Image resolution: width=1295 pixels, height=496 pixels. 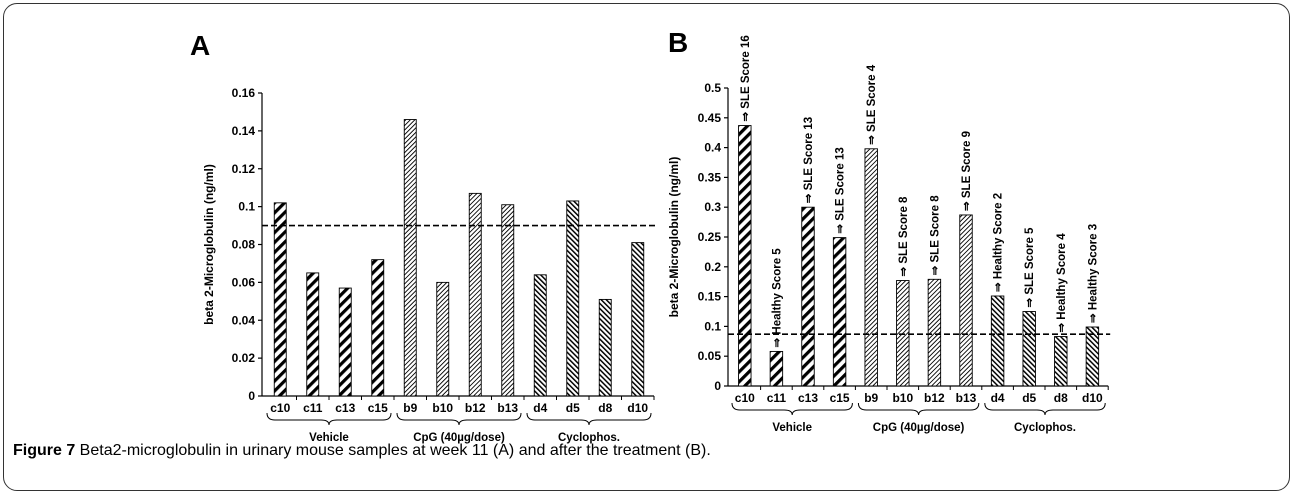 I want to click on bar-annotation-b12: ⇒ SLE Score 8, so click(x=935, y=235).